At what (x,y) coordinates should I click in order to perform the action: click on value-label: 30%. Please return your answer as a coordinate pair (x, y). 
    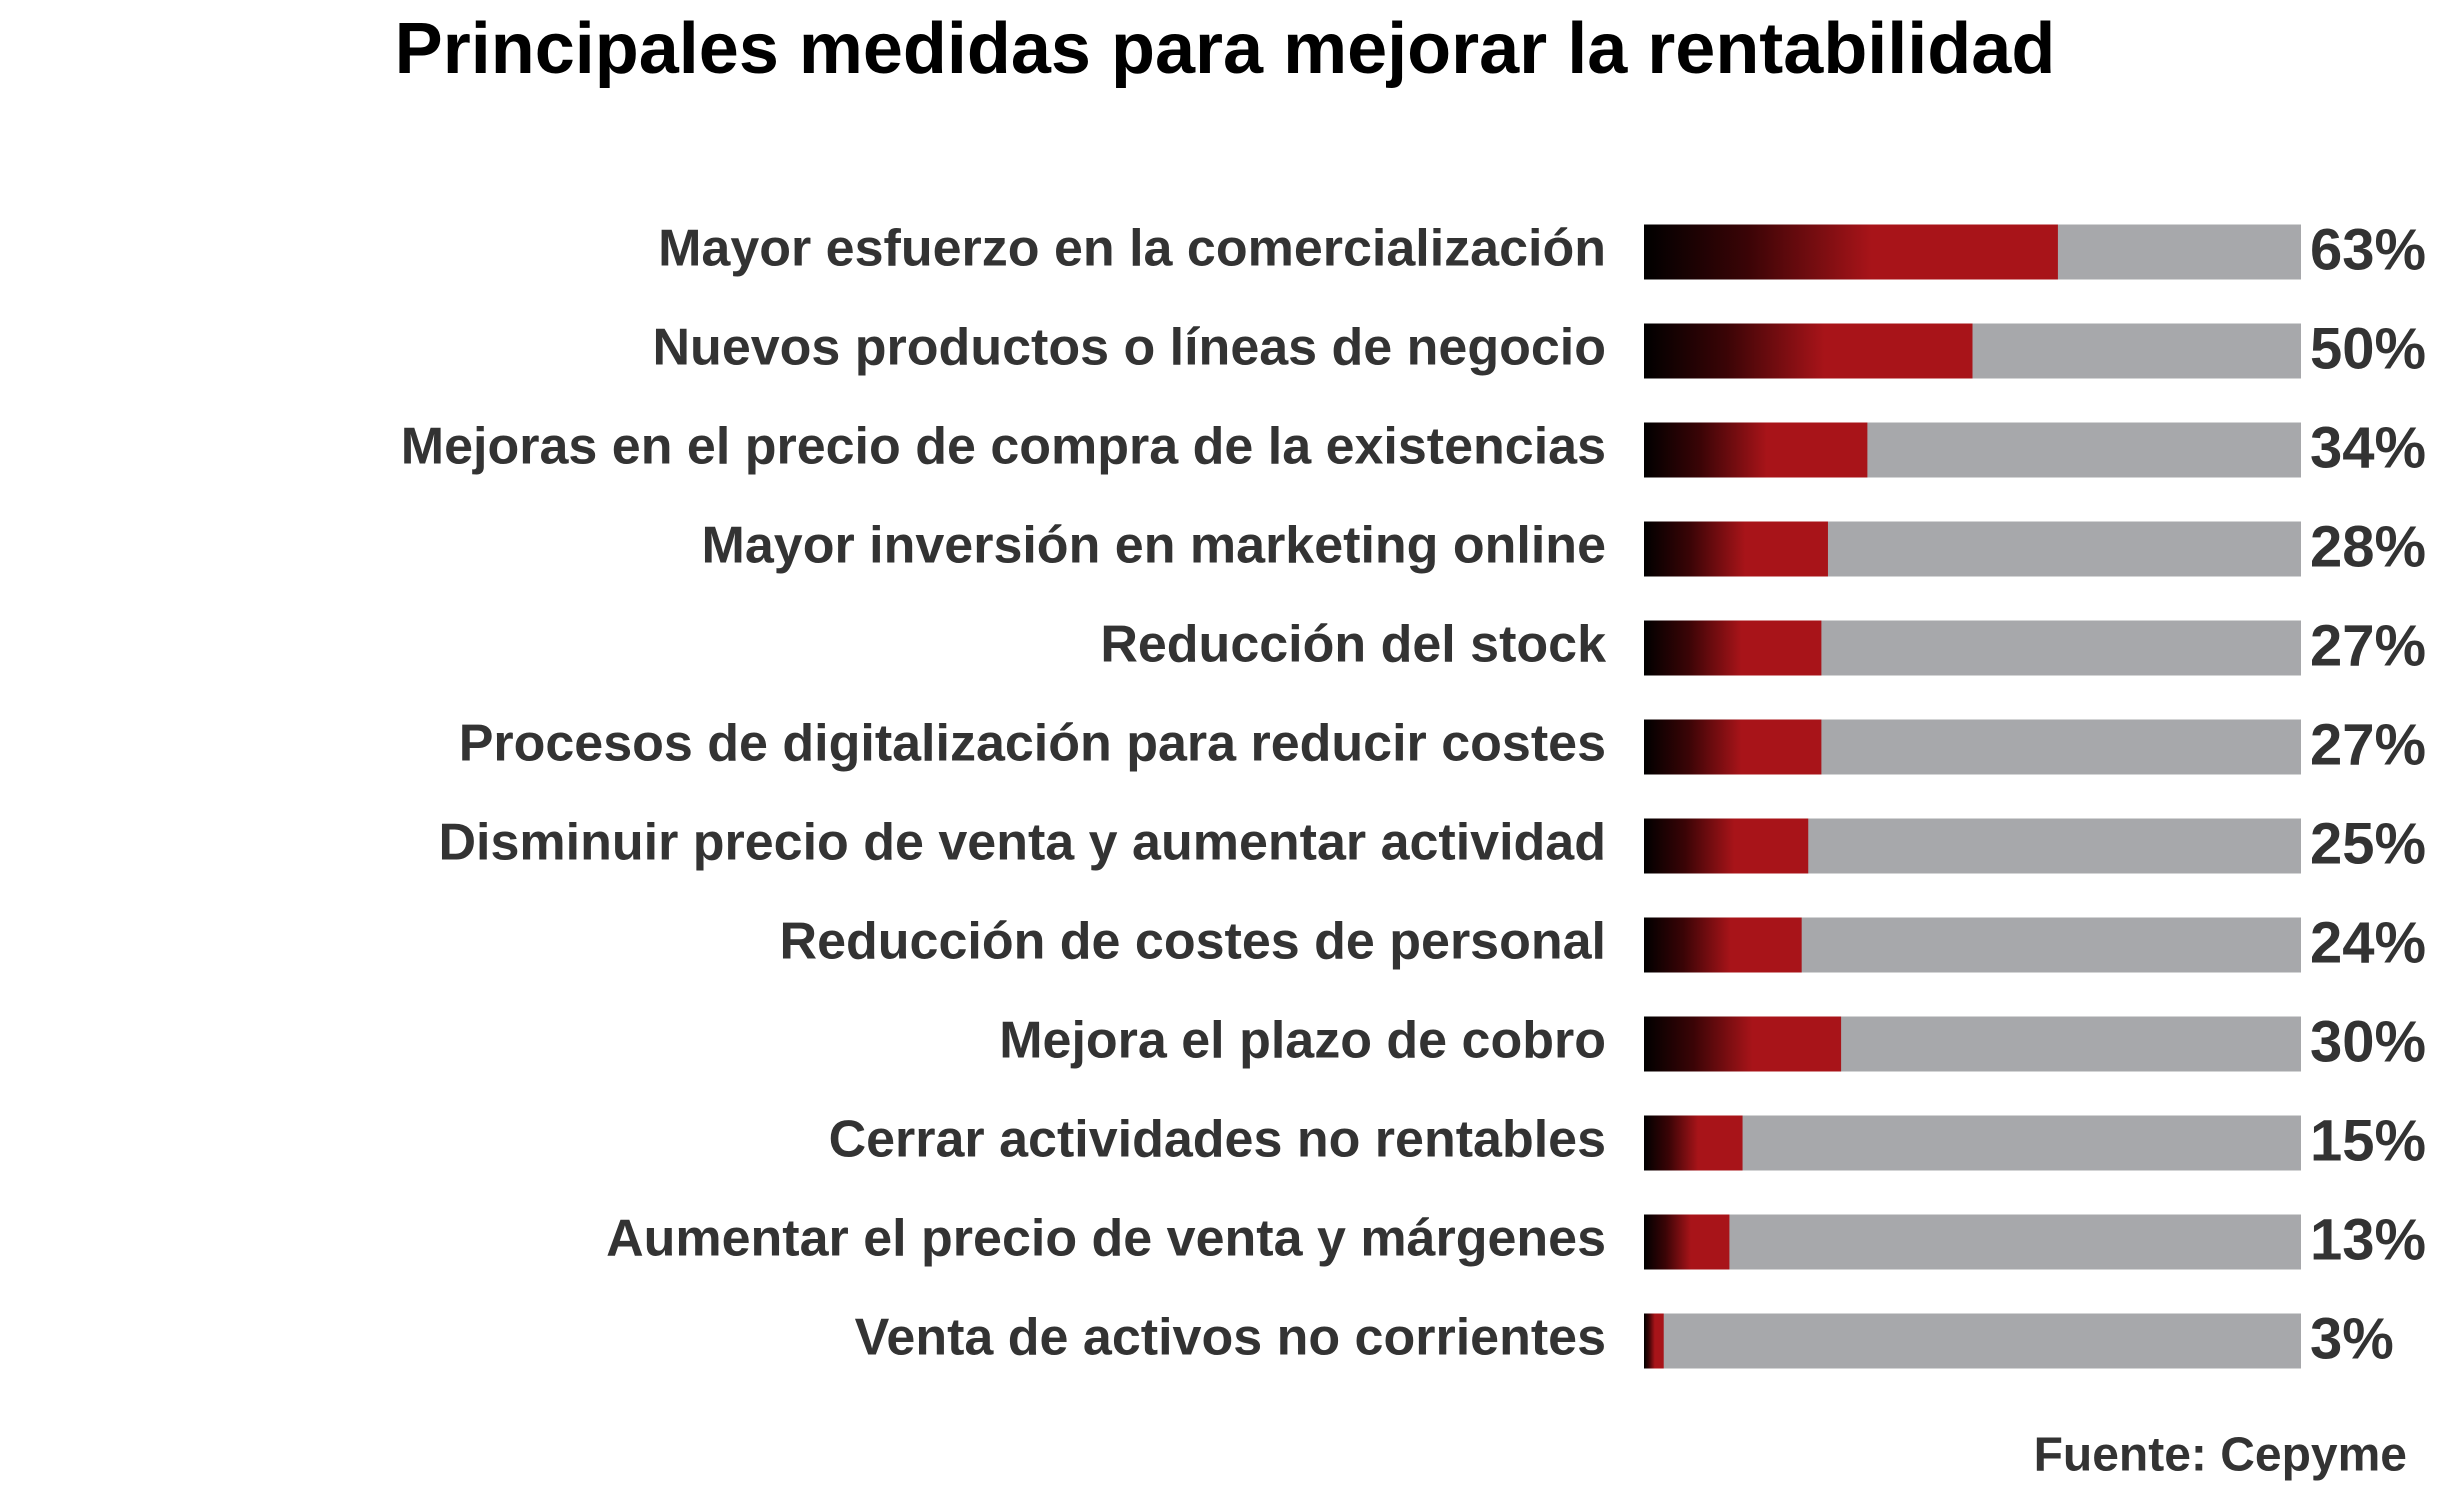
    Looking at the image, I should click on (2368, 1041).